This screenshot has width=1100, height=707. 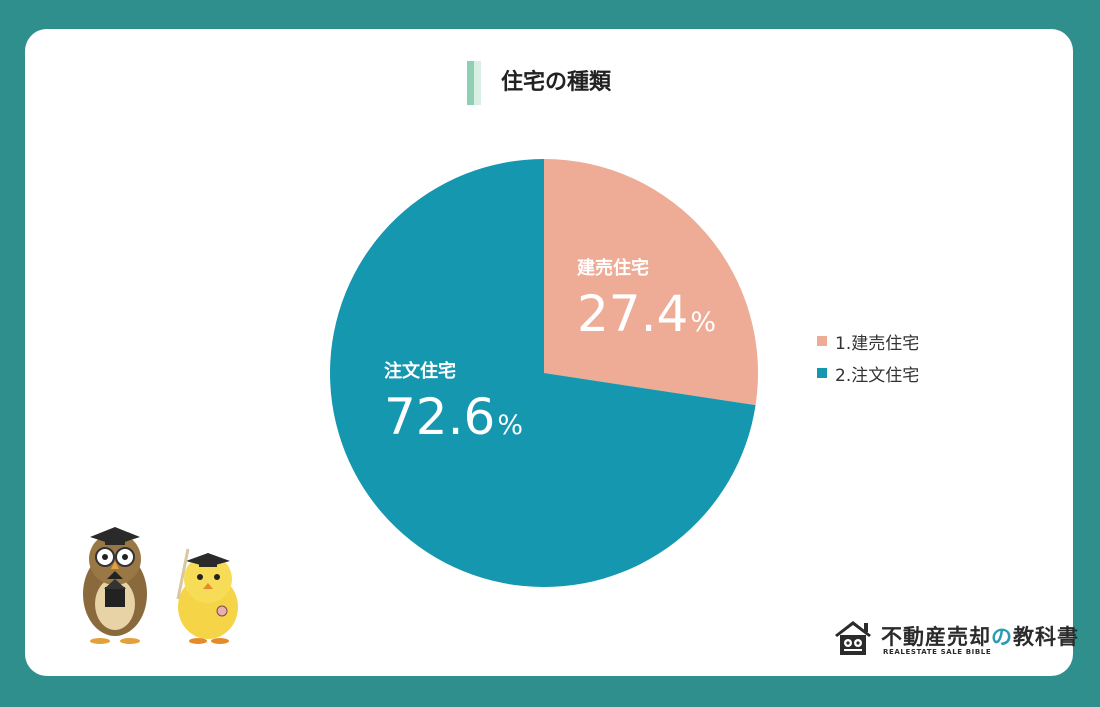 I want to click on legend-item-1: 1.建売住宅, so click(x=868, y=341).